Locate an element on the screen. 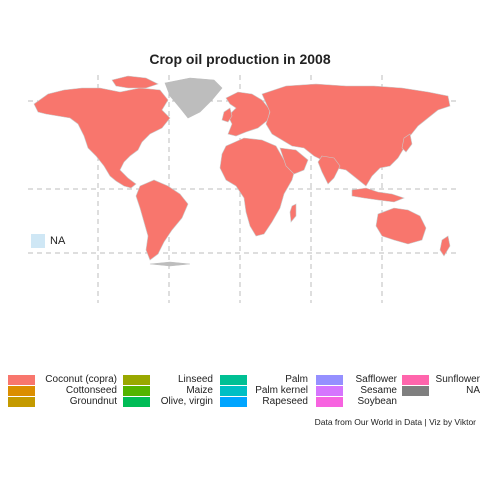 This screenshot has height=480, width=480. legend-item: Sunflower is located at coordinates (441, 380).